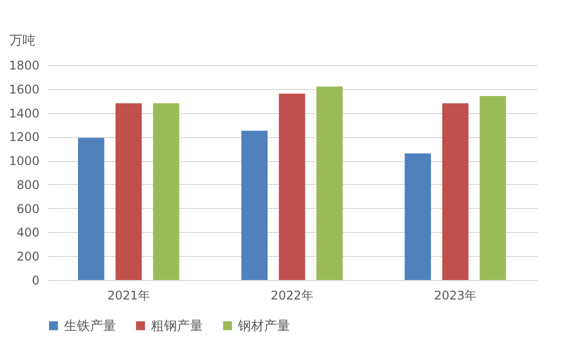 This screenshot has height=343, width=571. What do you see at coordinates (28, 233) in the screenshot?
I see `y-tick-label: 400` at bounding box center [28, 233].